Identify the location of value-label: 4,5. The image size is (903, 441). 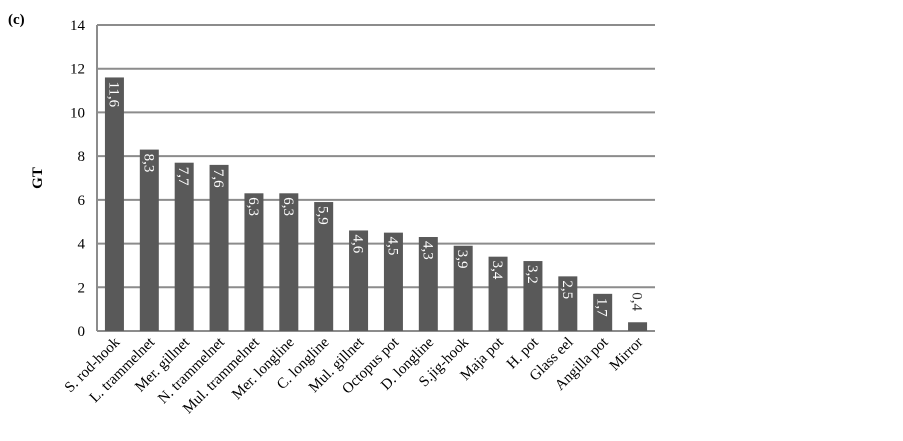
(392, 246).